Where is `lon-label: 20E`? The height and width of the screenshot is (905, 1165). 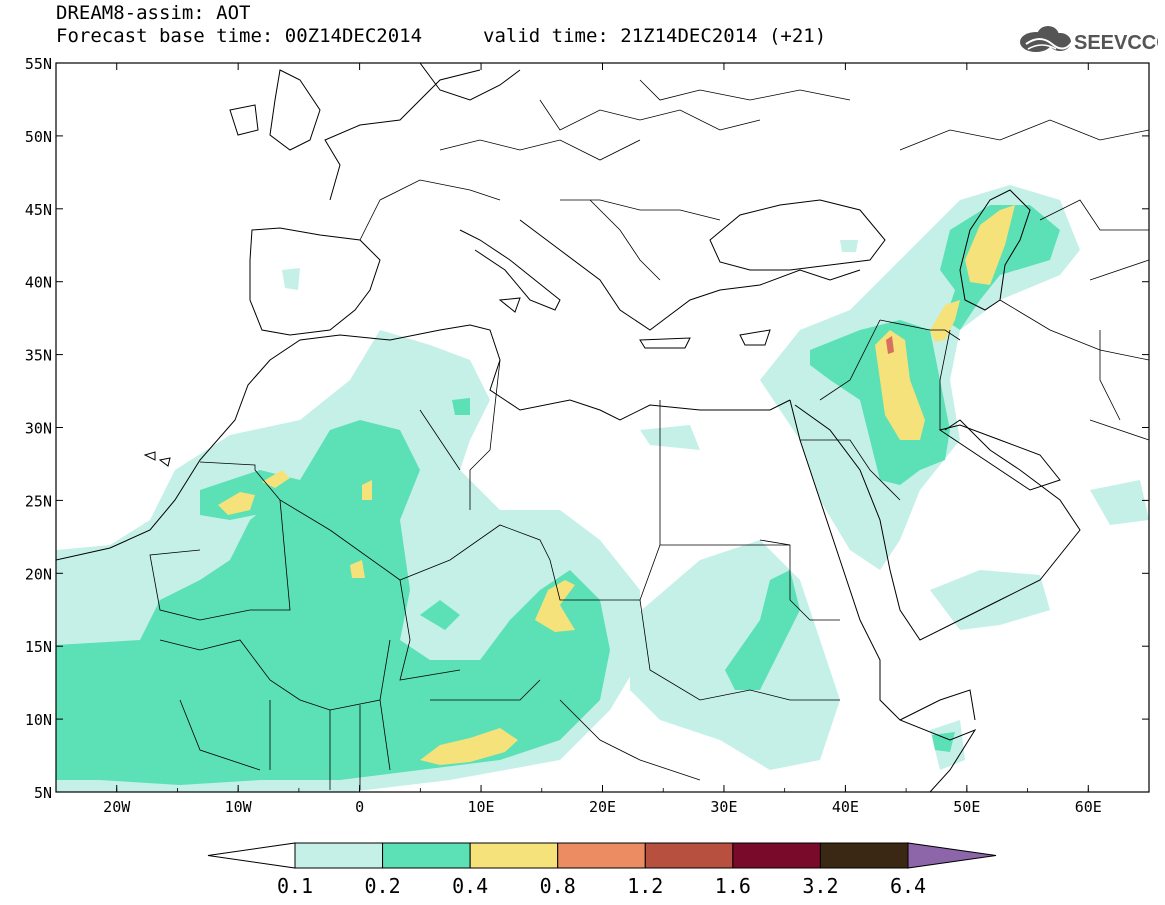 lon-label: 20E is located at coordinates (602, 807).